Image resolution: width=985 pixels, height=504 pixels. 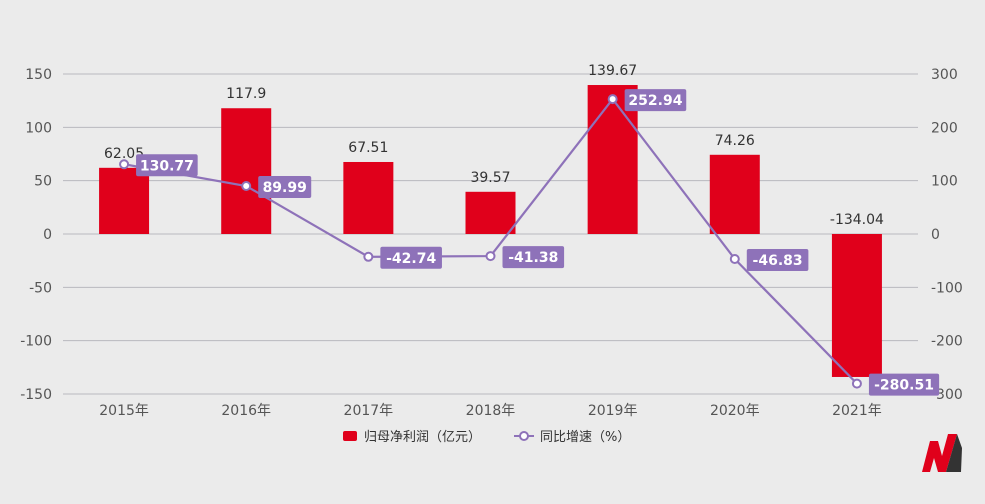 I want to click on x-tick-label: 2017年, so click(x=369, y=411).